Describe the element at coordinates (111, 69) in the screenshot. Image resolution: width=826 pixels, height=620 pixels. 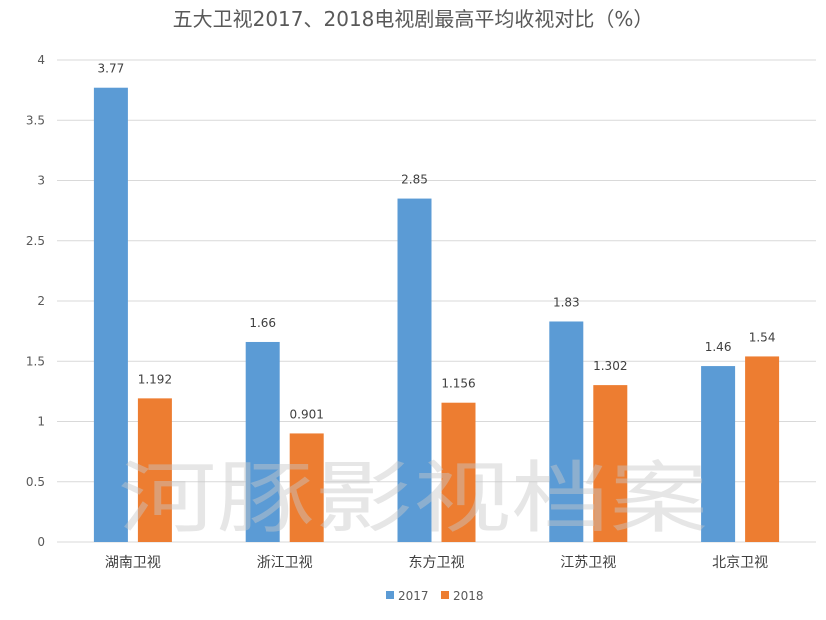
I see `data-label: 3.77` at that location.